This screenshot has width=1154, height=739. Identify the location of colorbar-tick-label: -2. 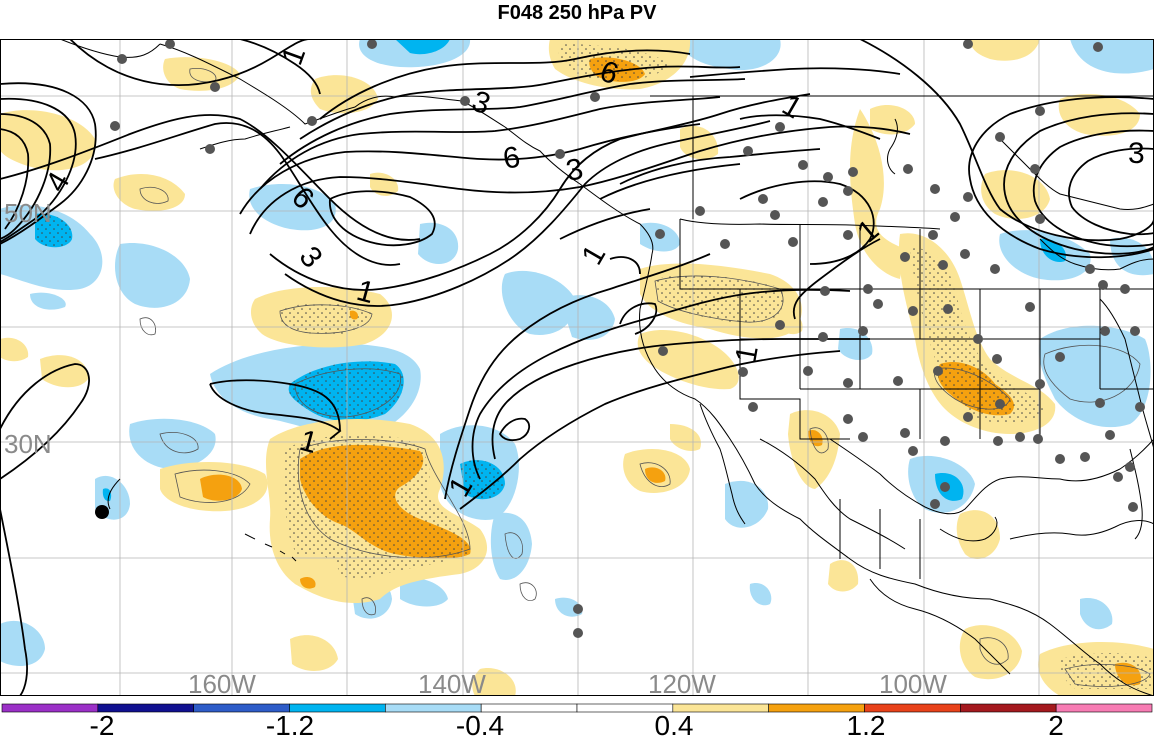
(102, 724).